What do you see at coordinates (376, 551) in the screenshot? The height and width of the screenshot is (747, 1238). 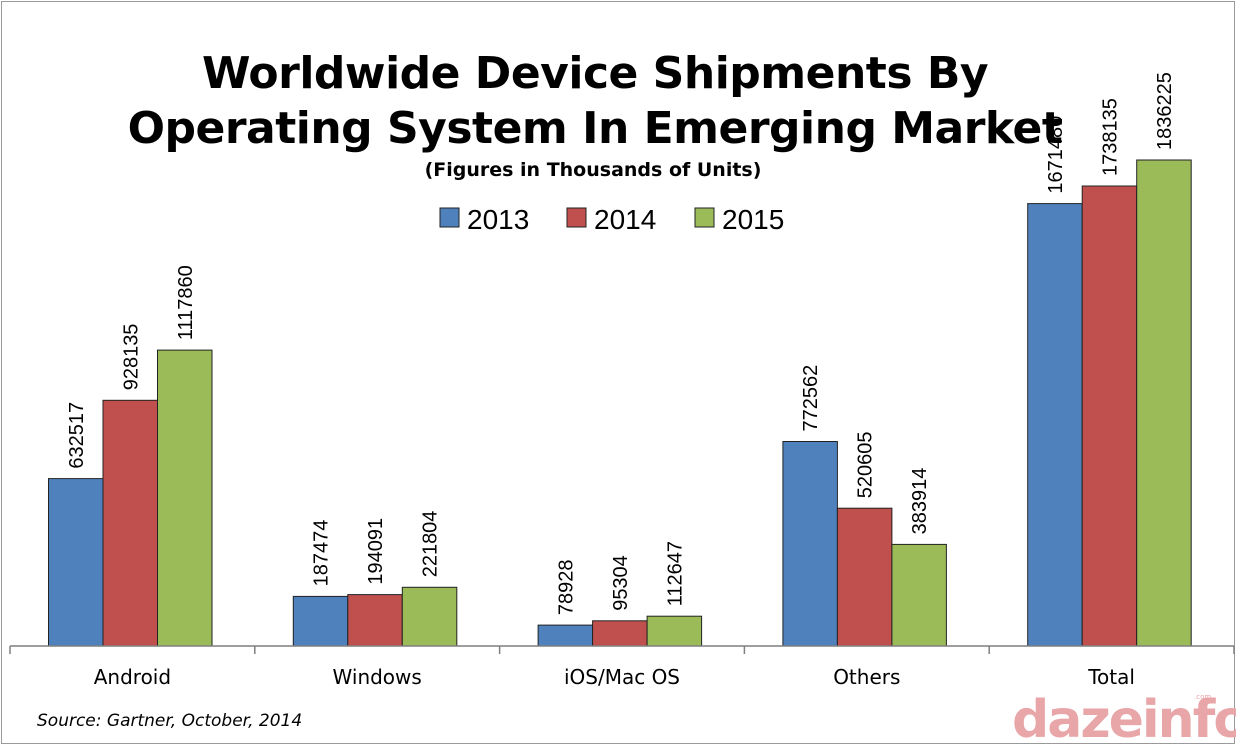 I see `data-label: 194091` at bounding box center [376, 551].